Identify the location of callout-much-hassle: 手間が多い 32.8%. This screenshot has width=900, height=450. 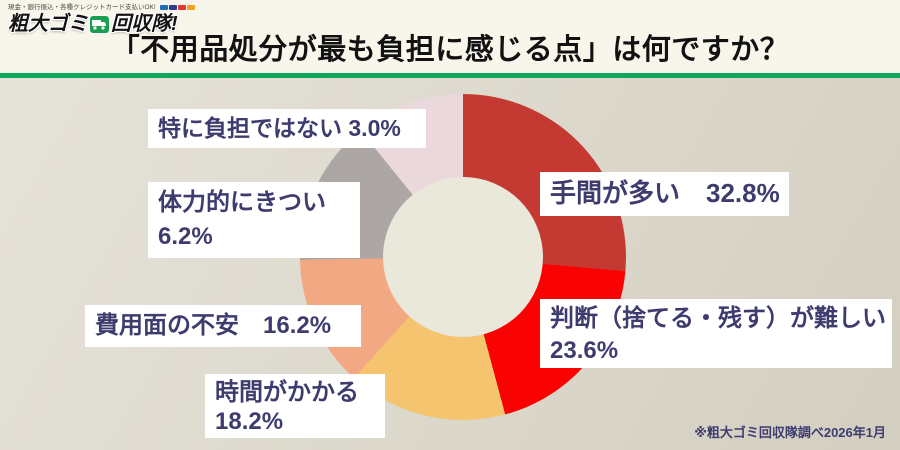
(664, 194).